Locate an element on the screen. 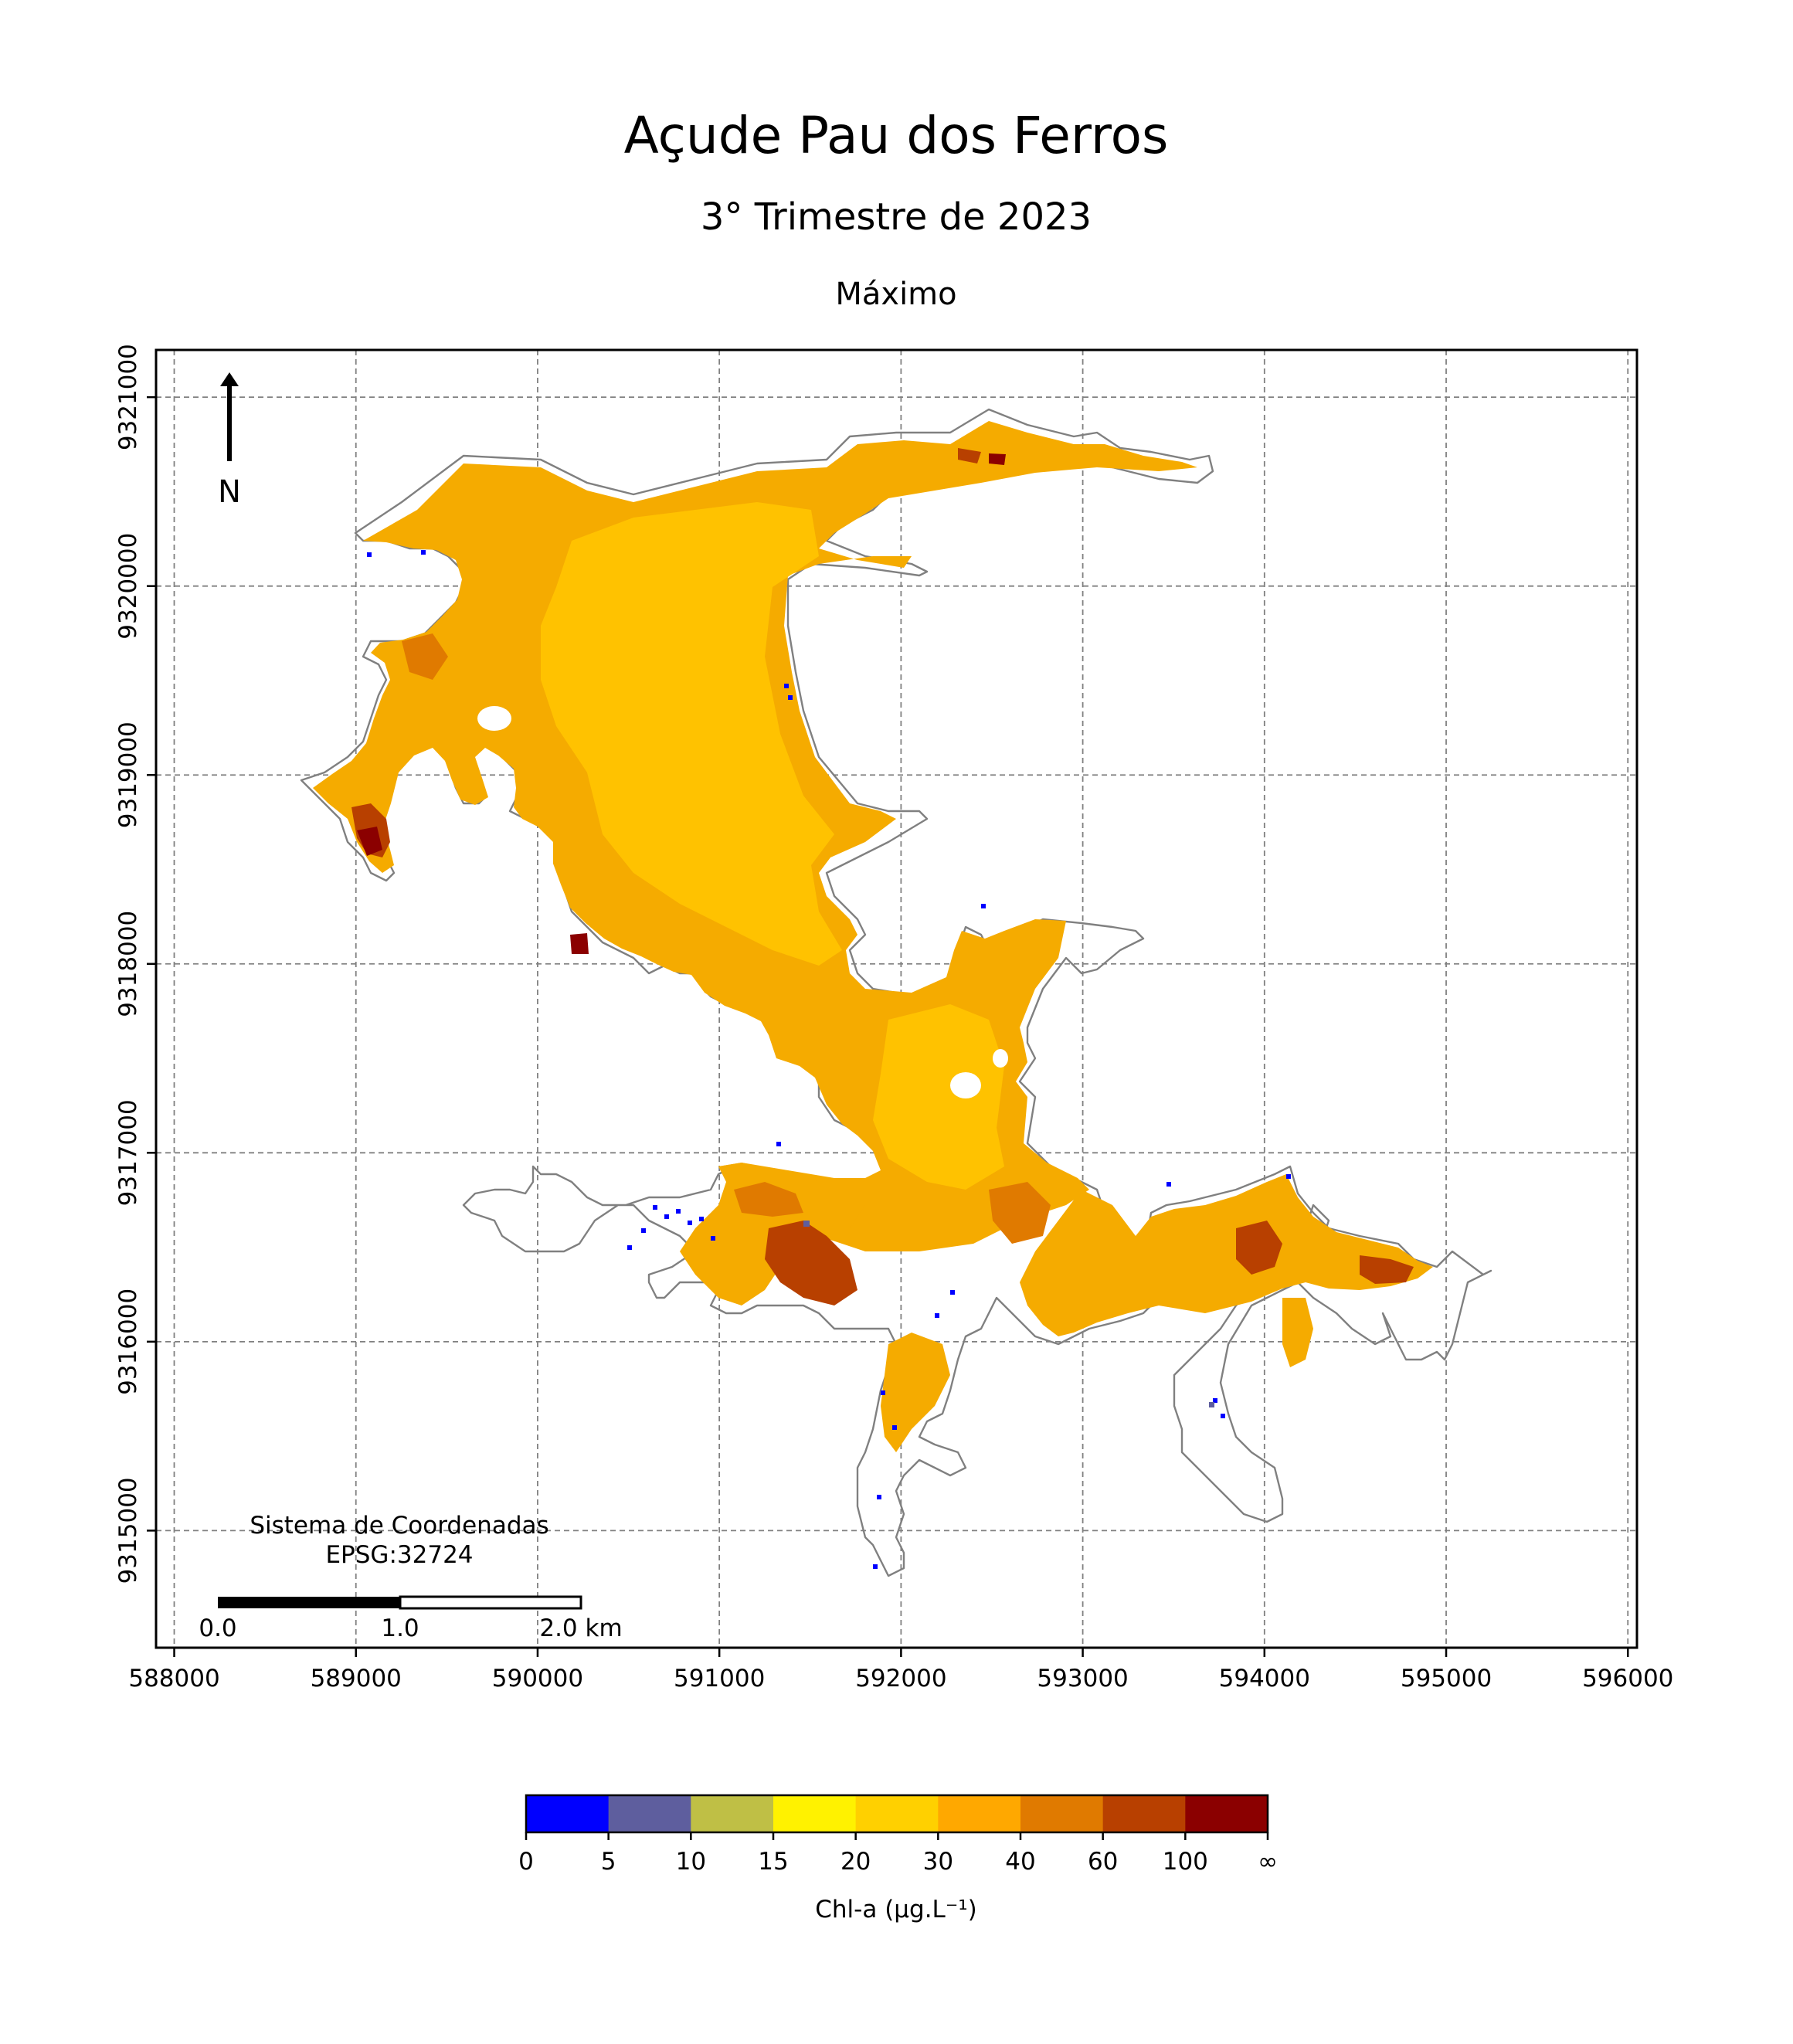 The height and width of the screenshot is (2044, 1793). x-tick-label: 588000 is located at coordinates (173, 1679).